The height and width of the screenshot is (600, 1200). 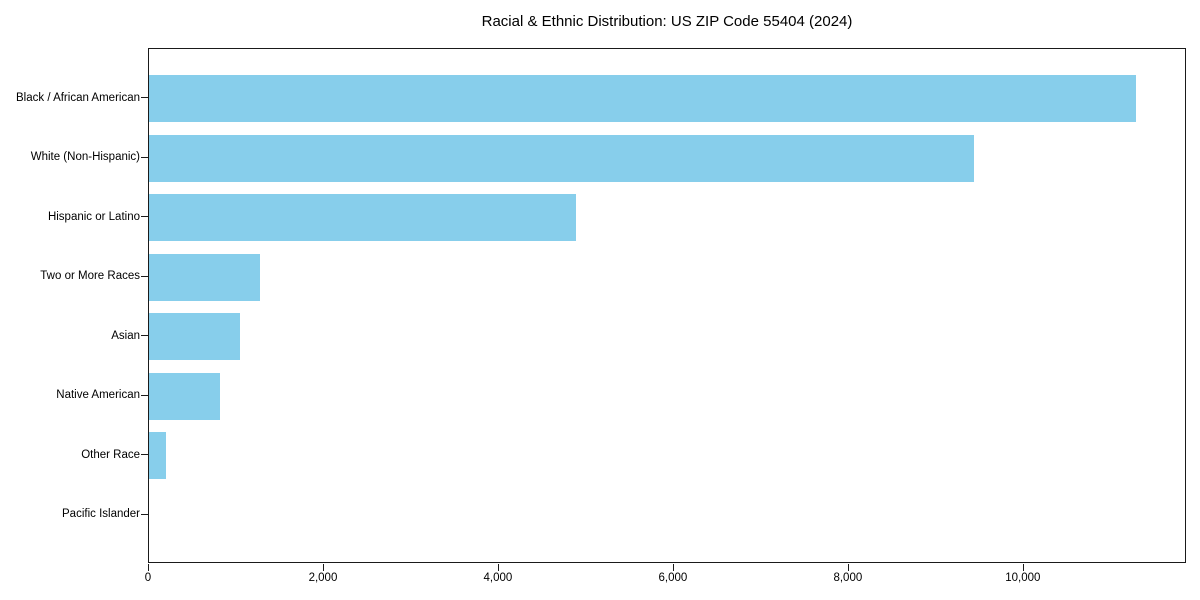 What do you see at coordinates (98, 395) in the screenshot?
I see `y-axis-label-native-american: Native American` at bounding box center [98, 395].